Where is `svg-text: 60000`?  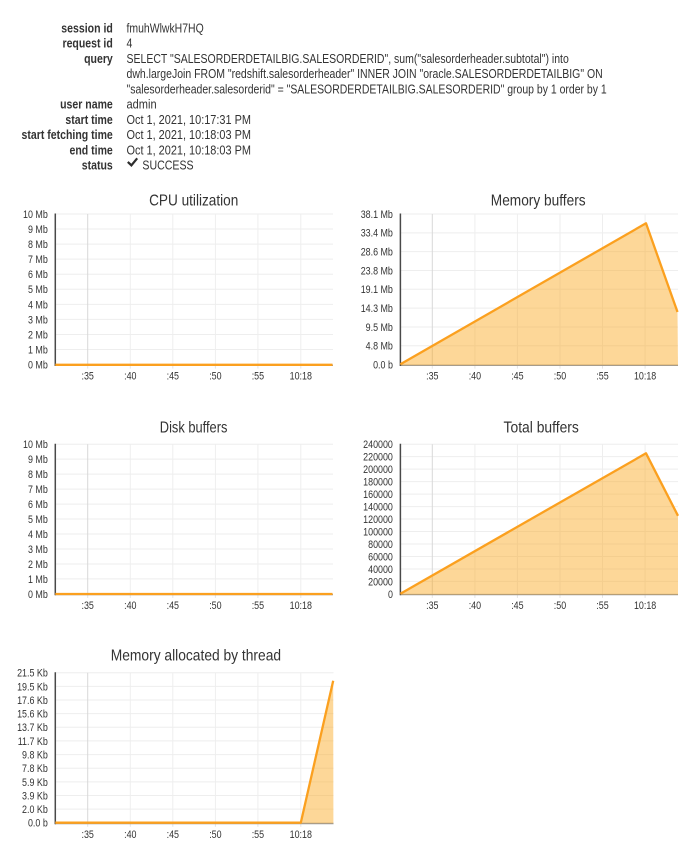
svg-text: 60000 is located at coordinates (380, 557).